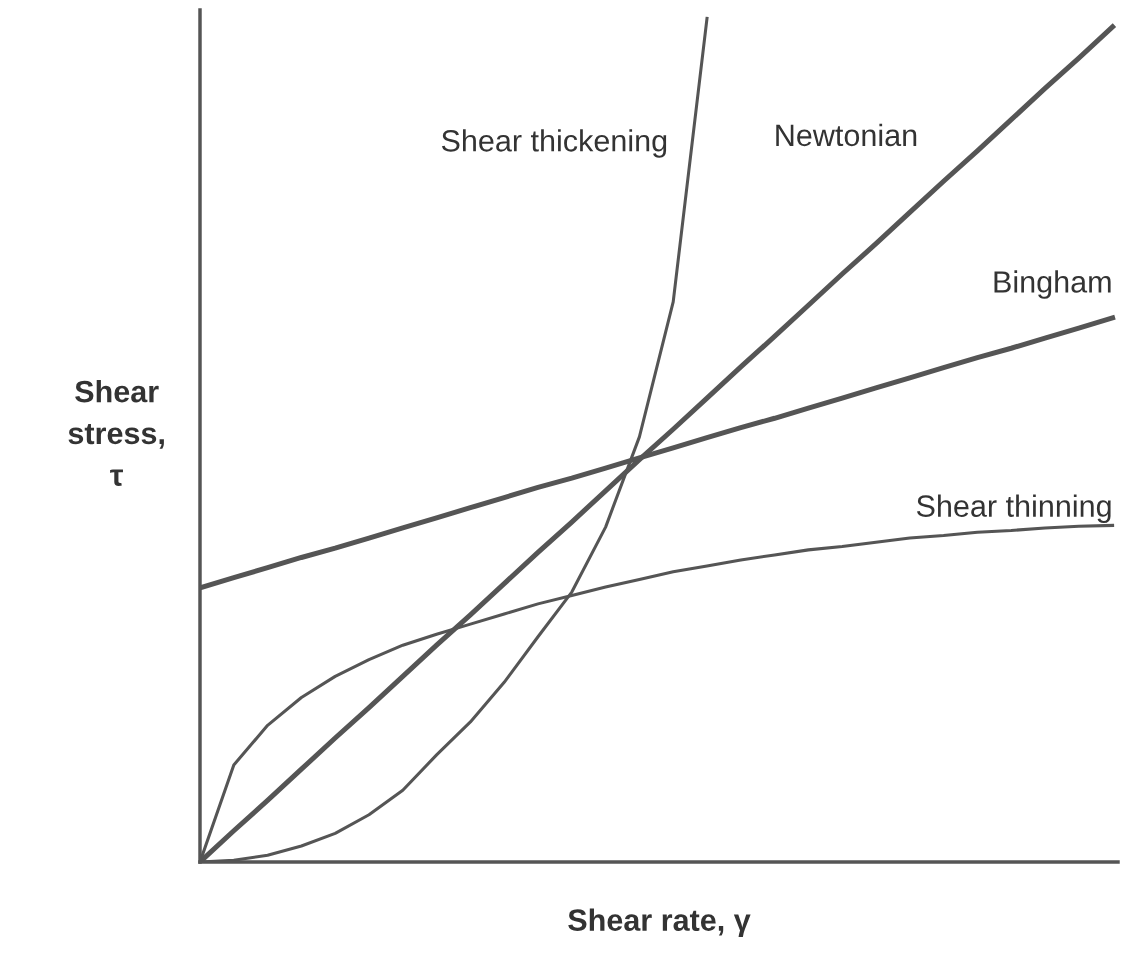  I want to click on series-label: Bingham, so click(1052, 284).